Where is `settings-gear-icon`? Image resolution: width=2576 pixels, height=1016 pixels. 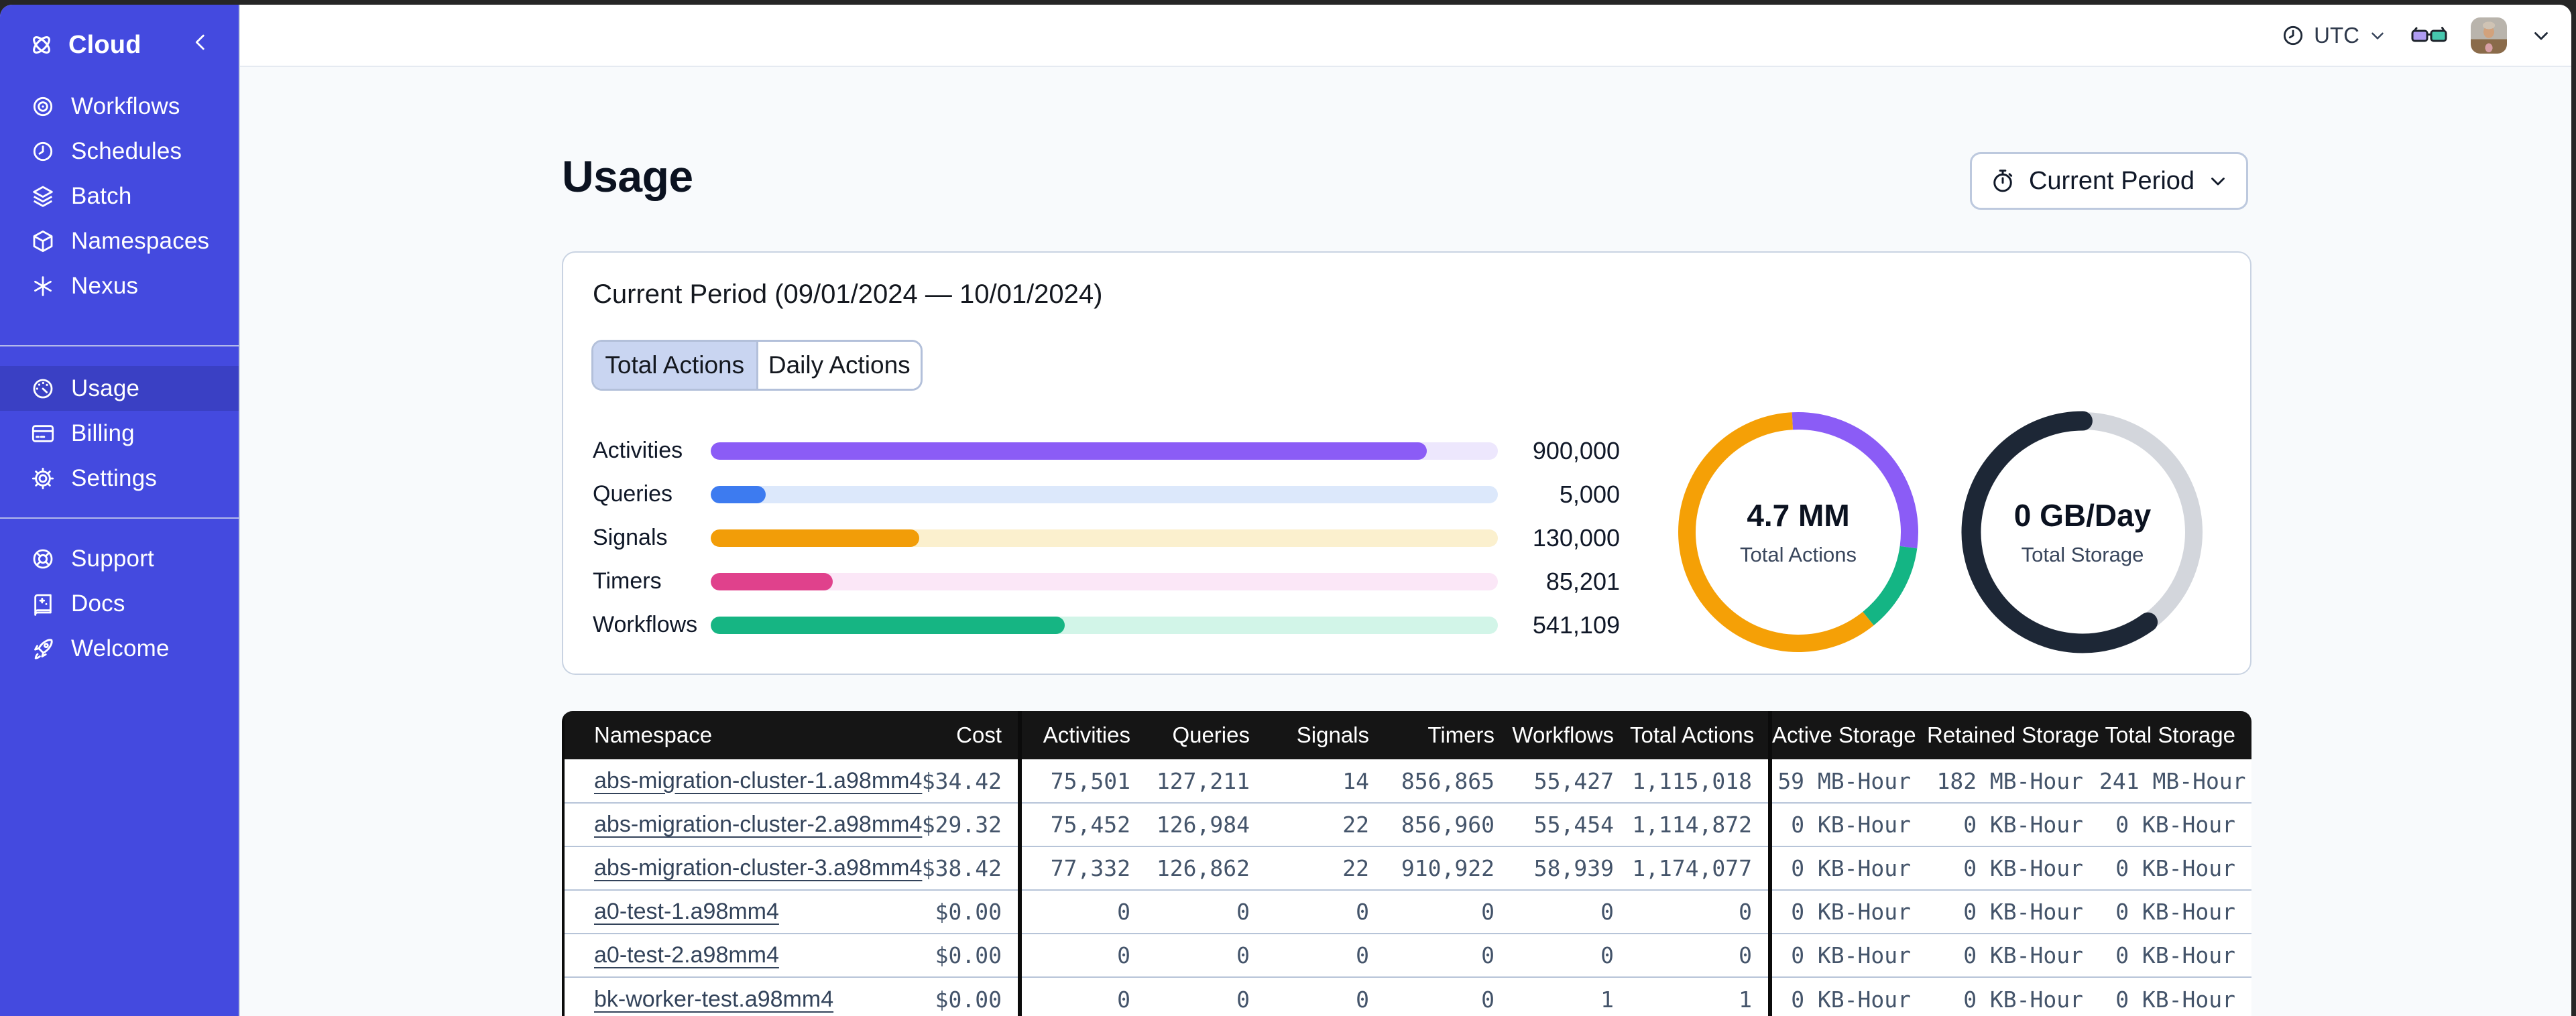
settings-gear-icon is located at coordinates (43, 479).